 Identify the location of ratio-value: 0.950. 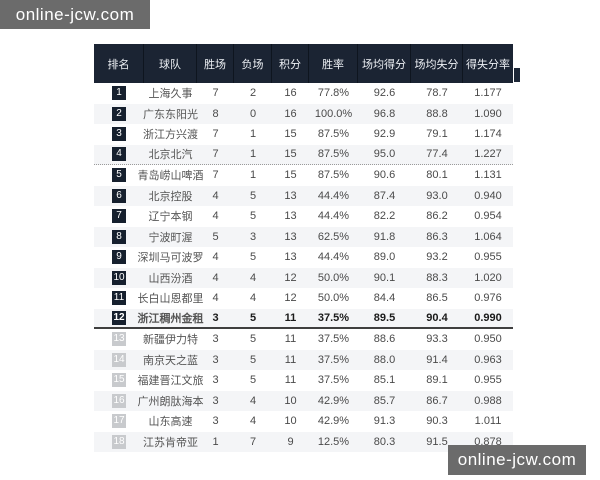
(488, 339).